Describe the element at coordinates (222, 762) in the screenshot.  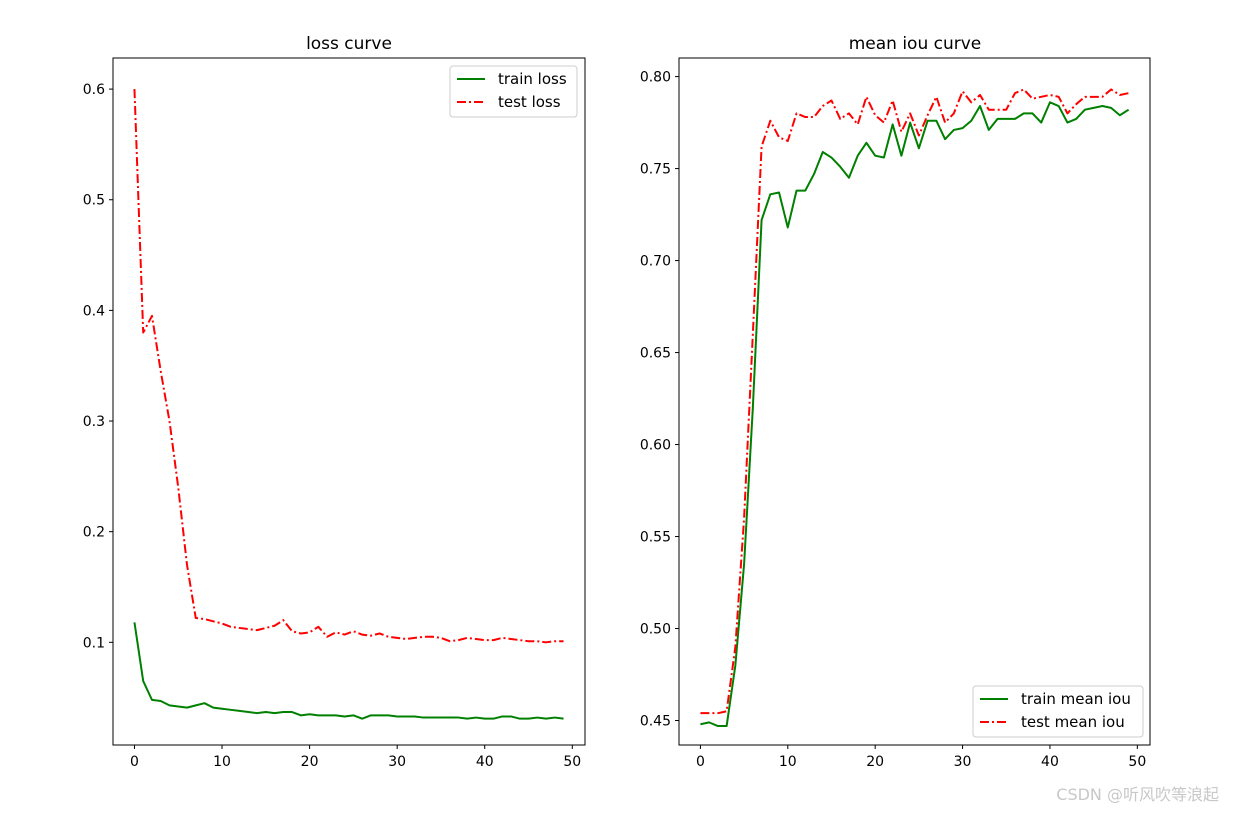
I see `loss-chart-x-tick-label: 10` at that location.